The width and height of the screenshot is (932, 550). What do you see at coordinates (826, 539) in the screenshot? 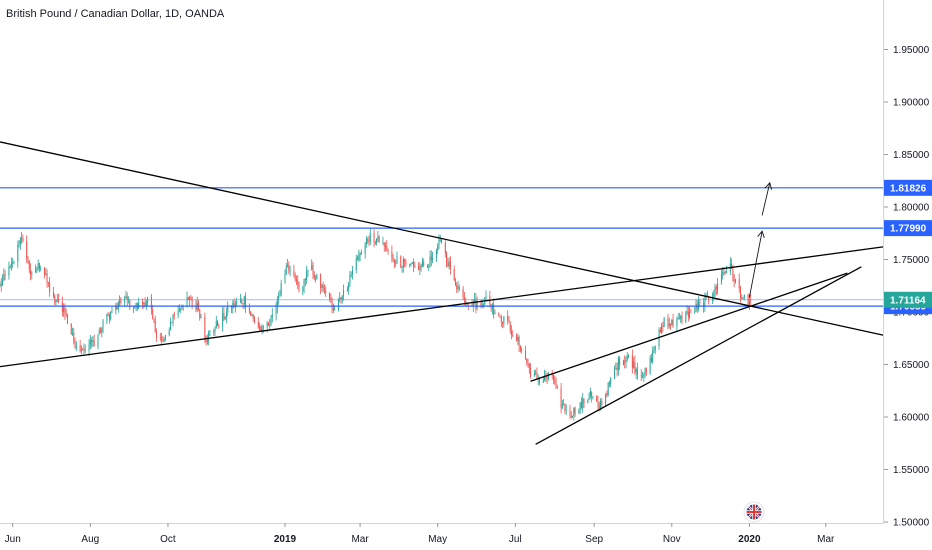
I see `x-tick-label: Mar` at bounding box center [826, 539].